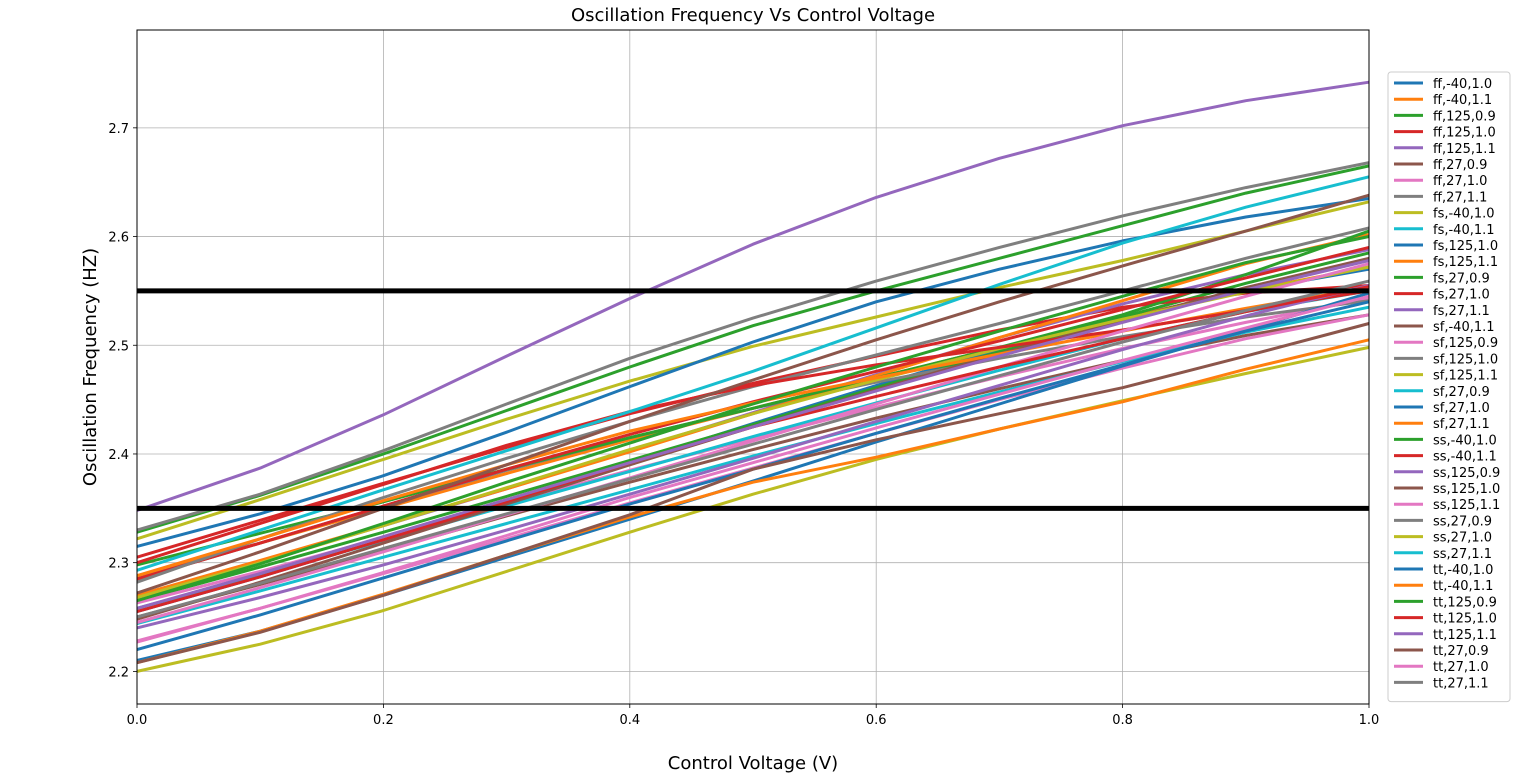 This screenshot has width=1536, height=774. What do you see at coordinates (1461, 683) in the screenshot?
I see `legend-label: tt,27,1.1` at bounding box center [1461, 683].